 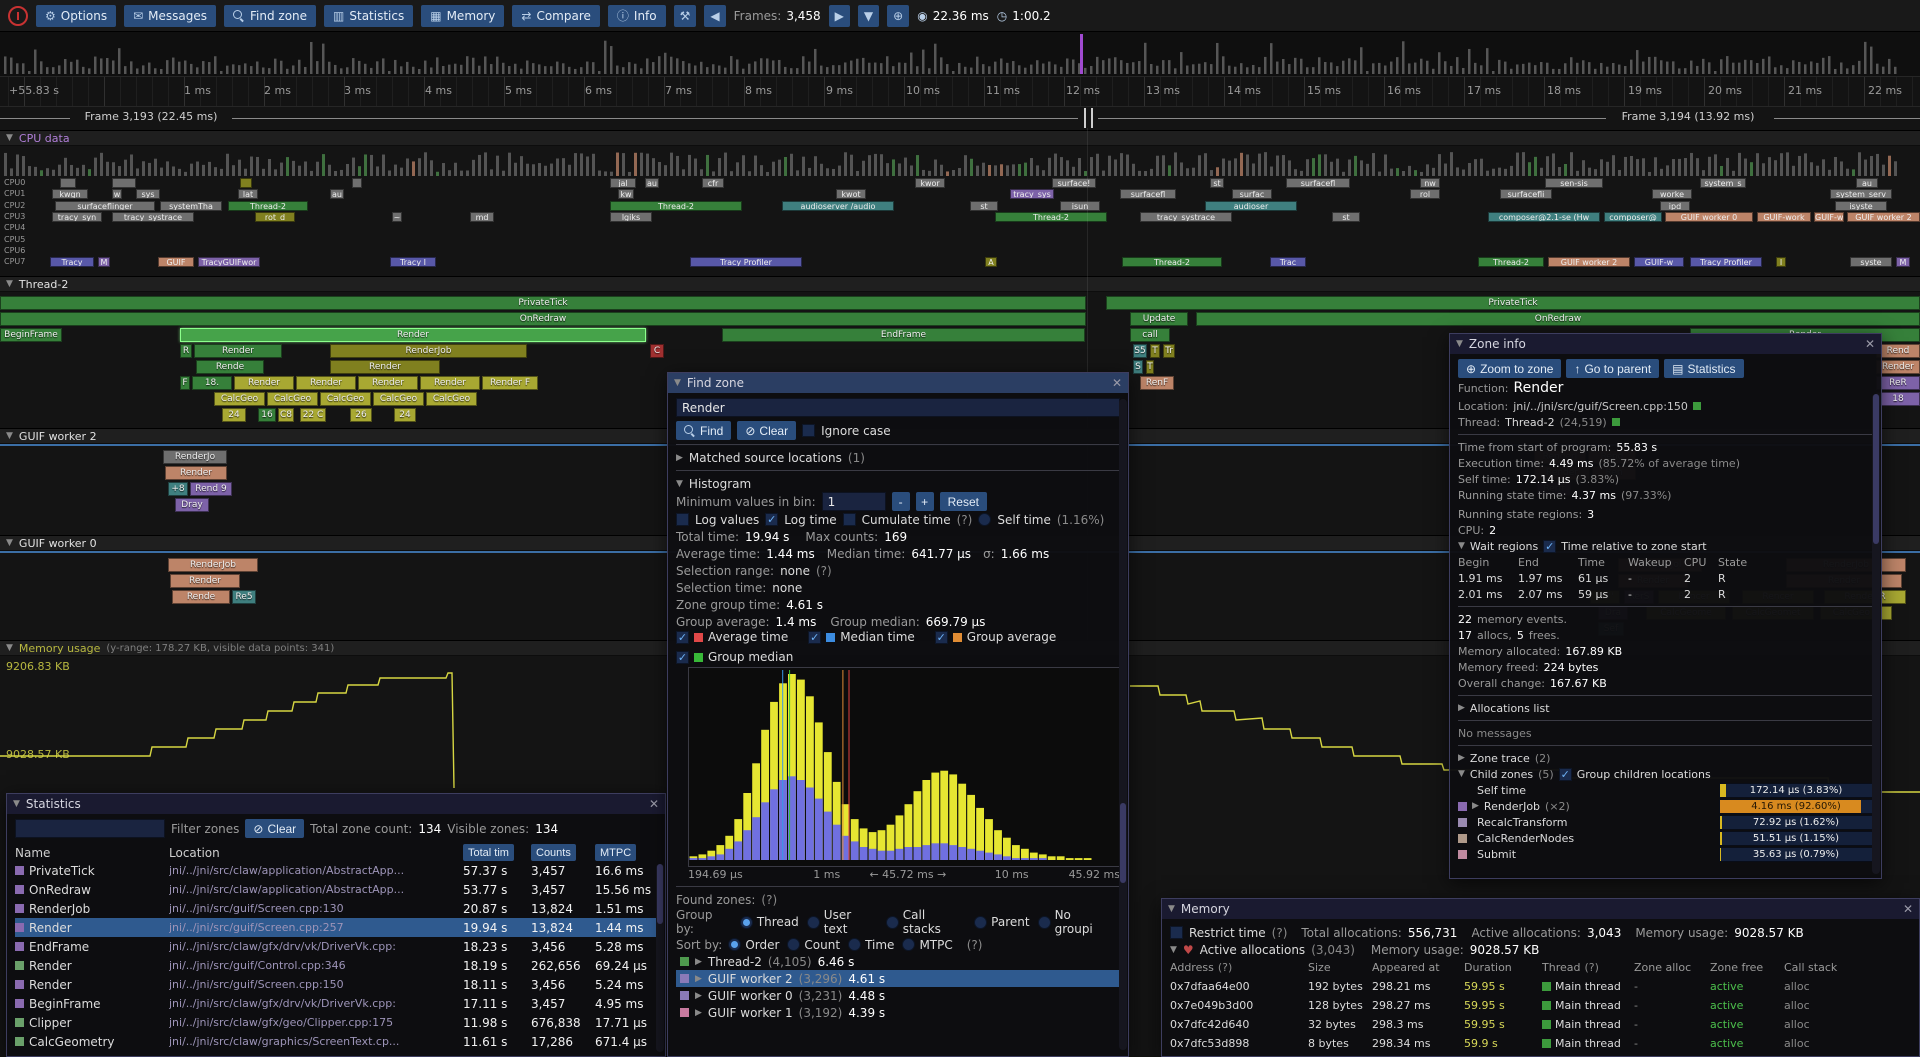 I want to click on column-header-counts: Counts, so click(x=553, y=852).